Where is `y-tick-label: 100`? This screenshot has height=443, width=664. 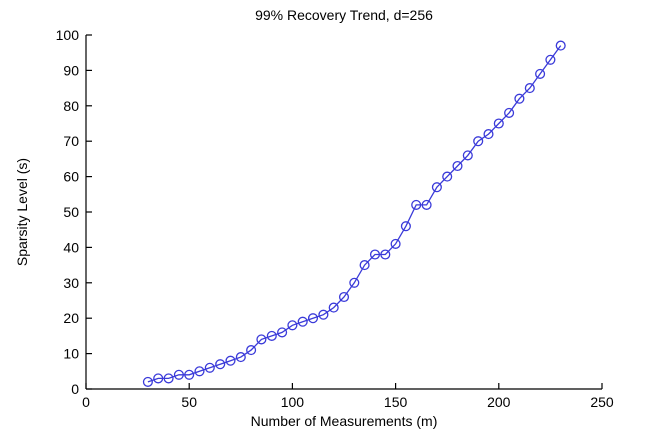
y-tick-label: 100 is located at coordinates (68, 35).